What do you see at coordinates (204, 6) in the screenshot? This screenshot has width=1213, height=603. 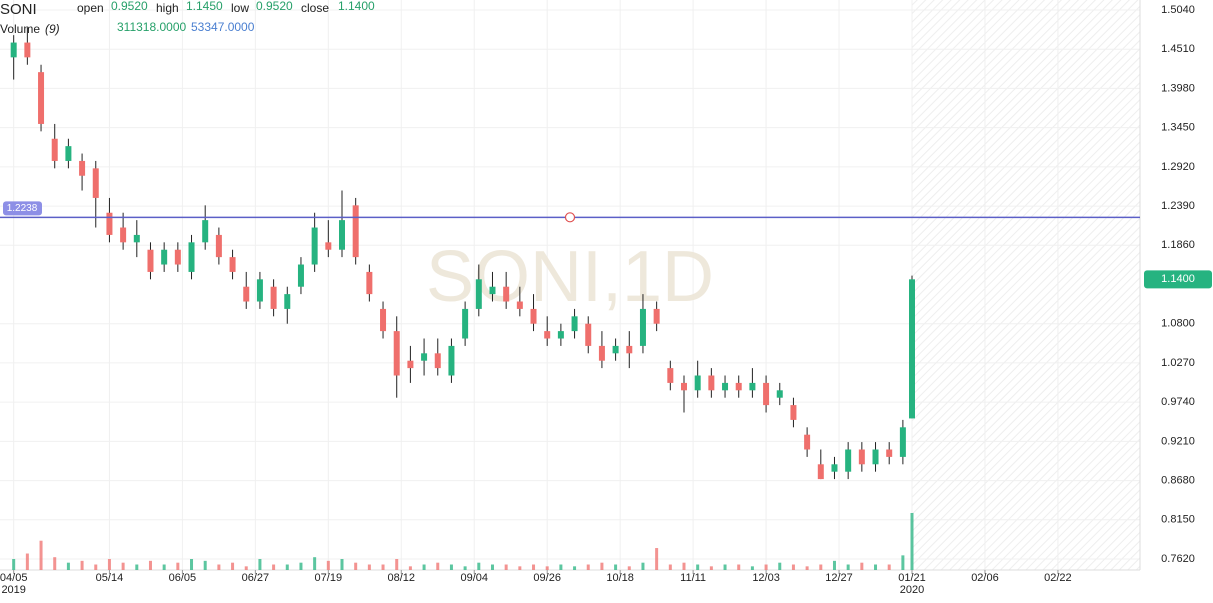 I see `header-value: 1.1450` at bounding box center [204, 6].